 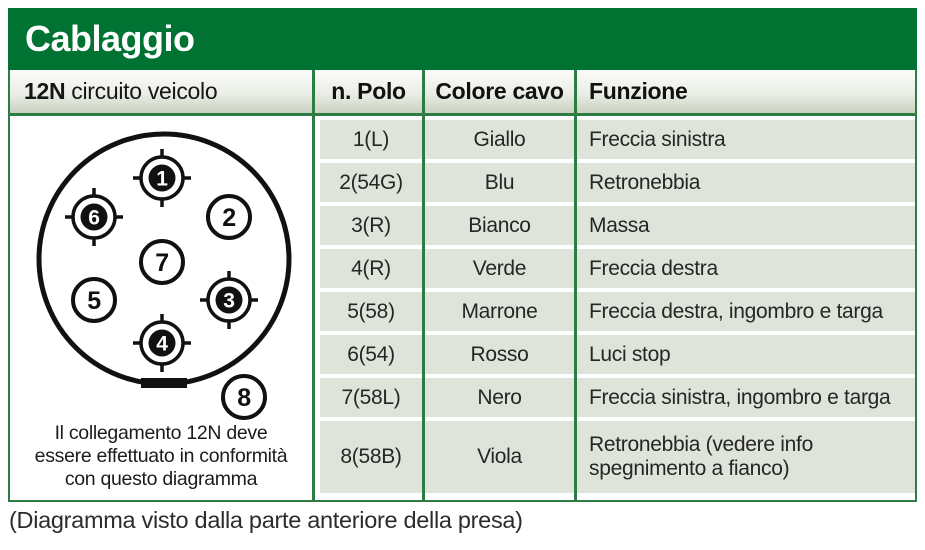 I want to click on socket-notch, so click(x=164, y=383).